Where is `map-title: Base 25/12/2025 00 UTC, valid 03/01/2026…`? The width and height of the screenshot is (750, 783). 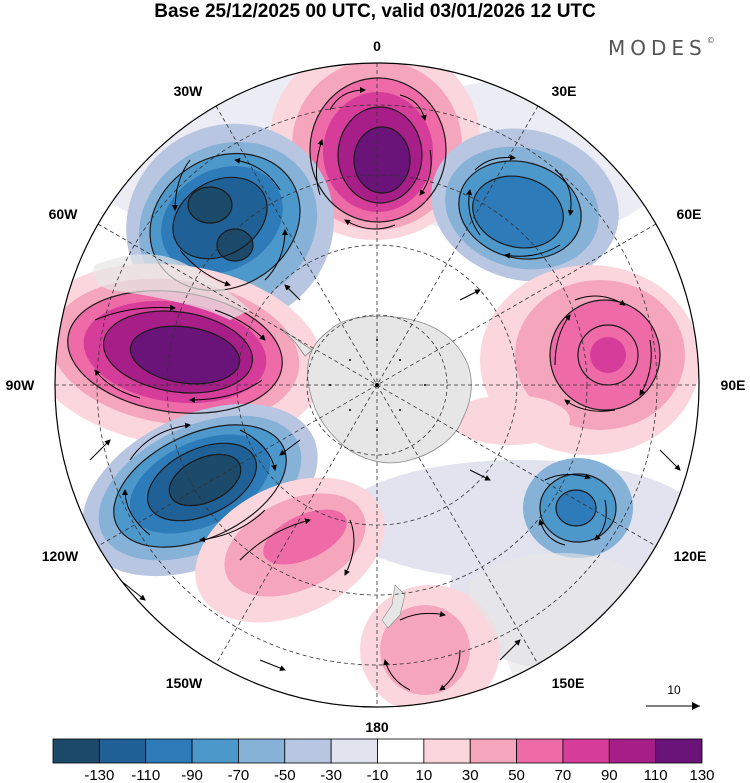 map-title: Base 25/12/2025 00 UTC, valid 03/01/2026… is located at coordinates (375, 11).